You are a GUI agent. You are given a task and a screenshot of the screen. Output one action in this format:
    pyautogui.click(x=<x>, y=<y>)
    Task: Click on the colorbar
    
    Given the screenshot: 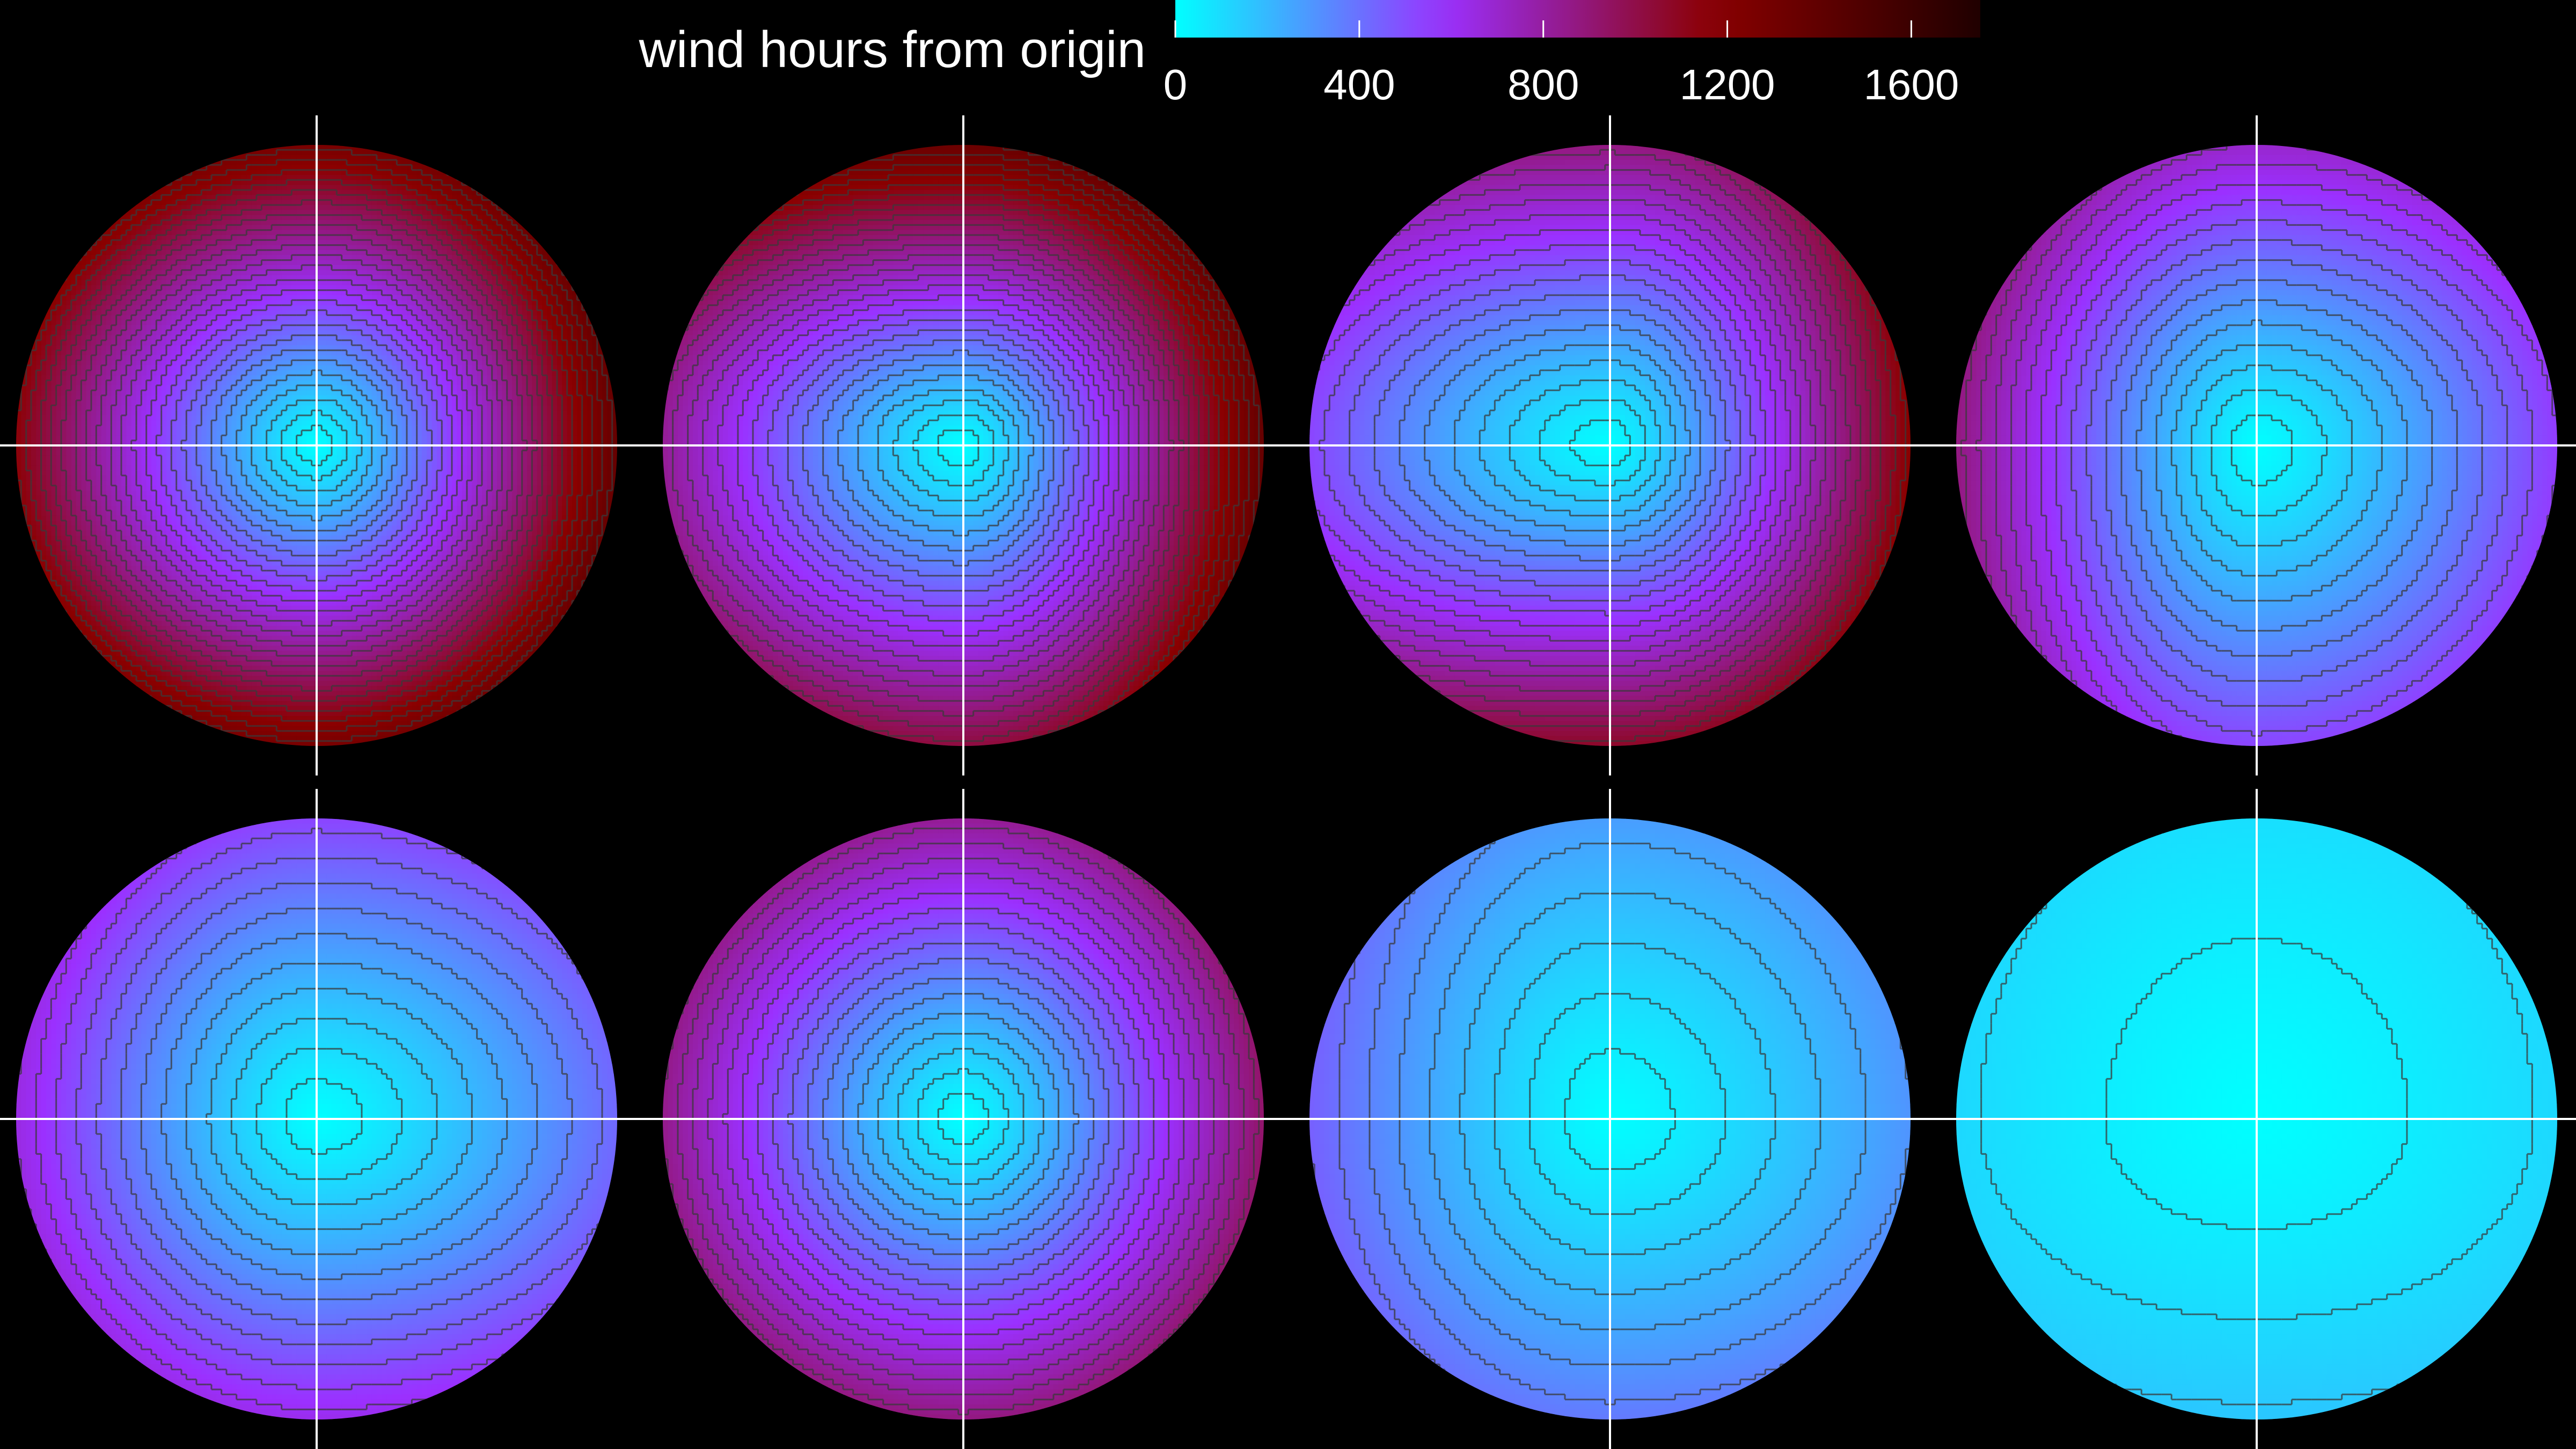 What is the action you would take?
    pyautogui.click(x=1577, y=19)
    